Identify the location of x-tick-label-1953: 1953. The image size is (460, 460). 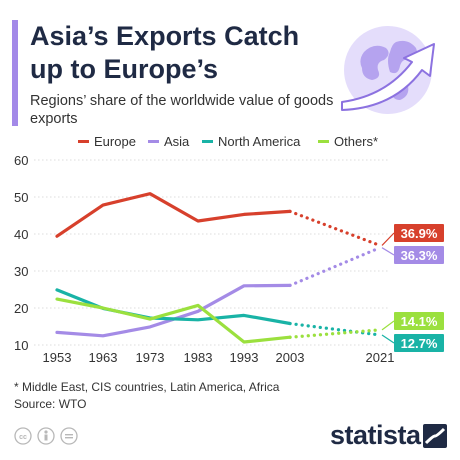
(57, 357).